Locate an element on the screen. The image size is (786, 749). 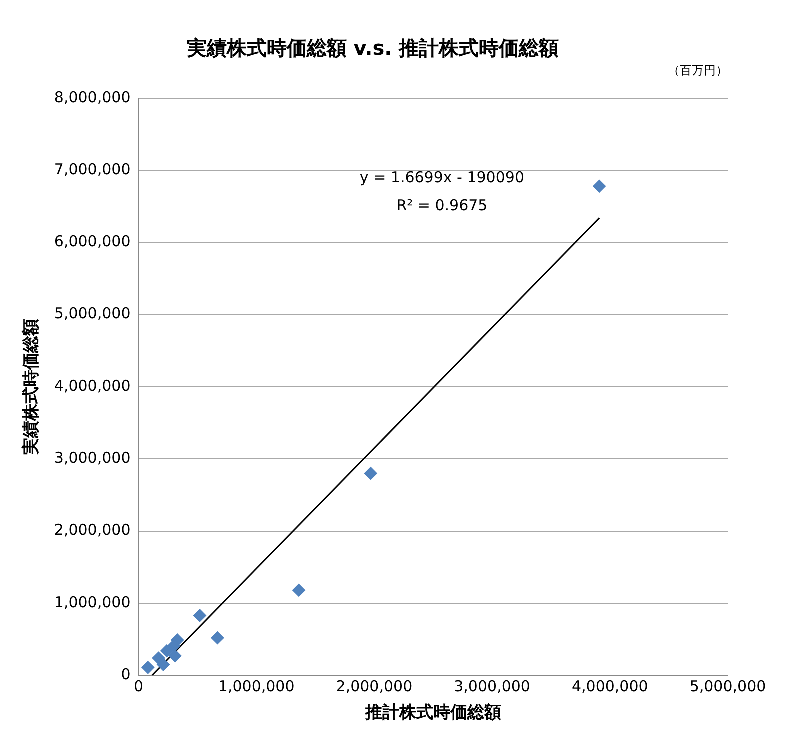
y-axis-title: 実績株式時価総額 is located at coordinates (32, 387).